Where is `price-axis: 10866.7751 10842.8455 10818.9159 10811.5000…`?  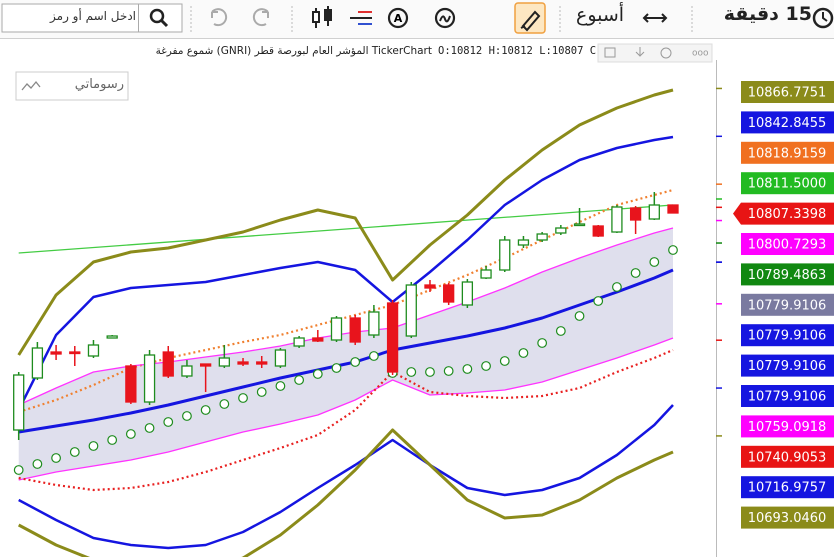
price-axis: 10866.7751 10842.8455 10818.9159 10811.5000… is located at coordinates (775, 305).